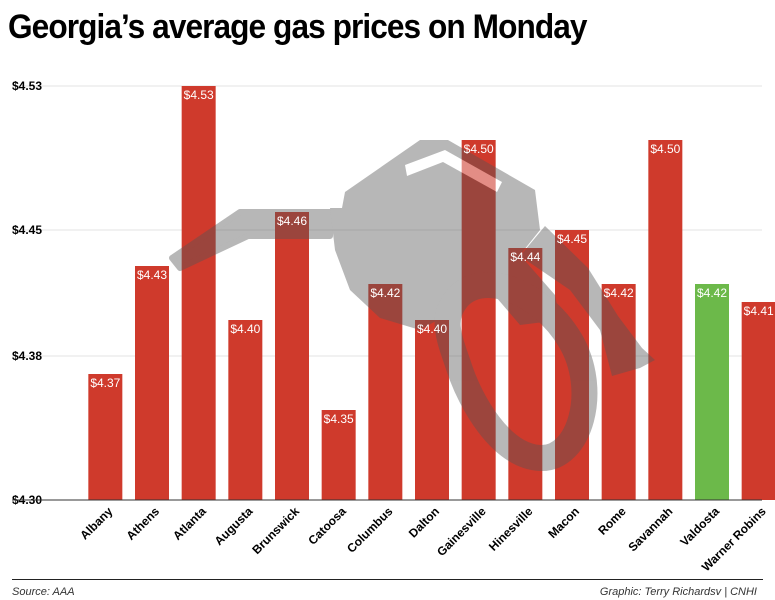 This screenshot has width=775, height=600. I want to click on data-label: $4.44, so click(525, 257).